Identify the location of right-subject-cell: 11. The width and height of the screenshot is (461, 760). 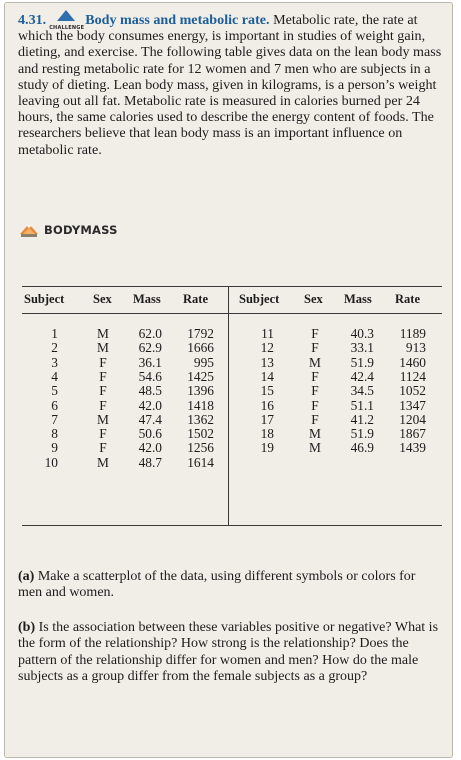
(267, 333).